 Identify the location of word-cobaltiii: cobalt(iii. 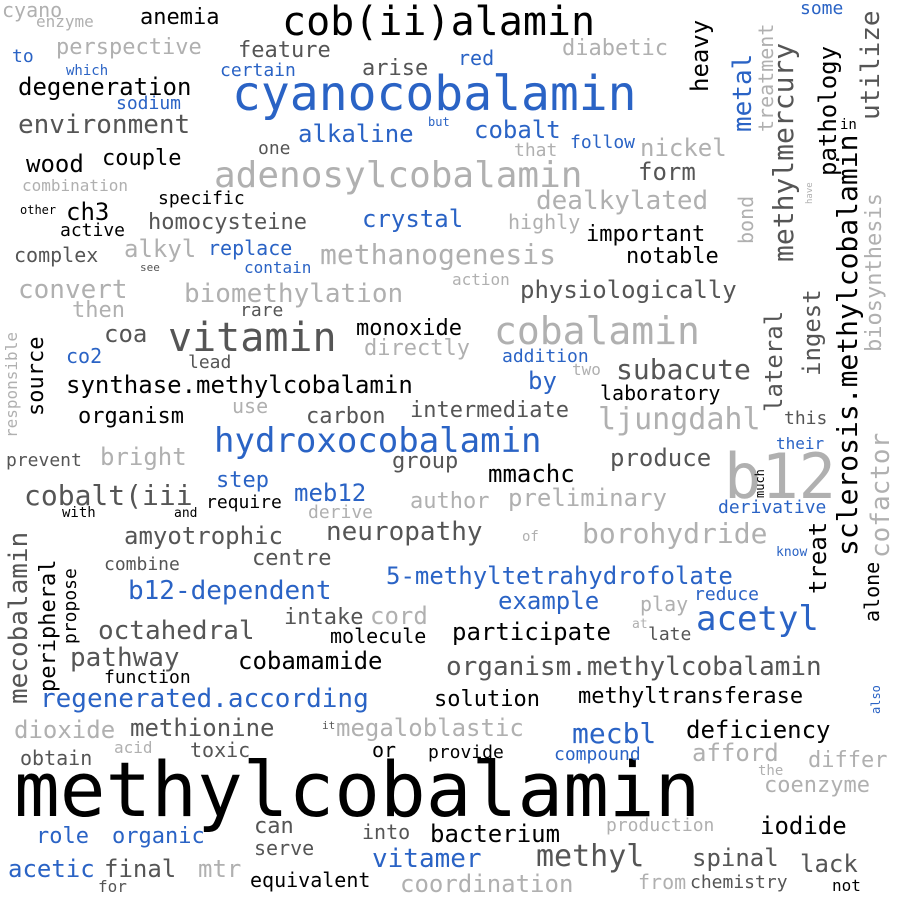
(108, 495).